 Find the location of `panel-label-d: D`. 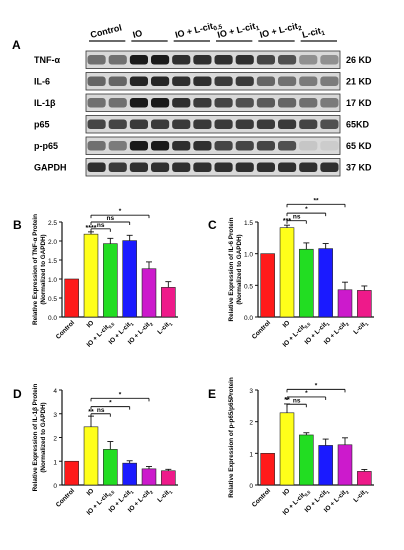

panel-label-d: D is located at coordinates (17, 394).